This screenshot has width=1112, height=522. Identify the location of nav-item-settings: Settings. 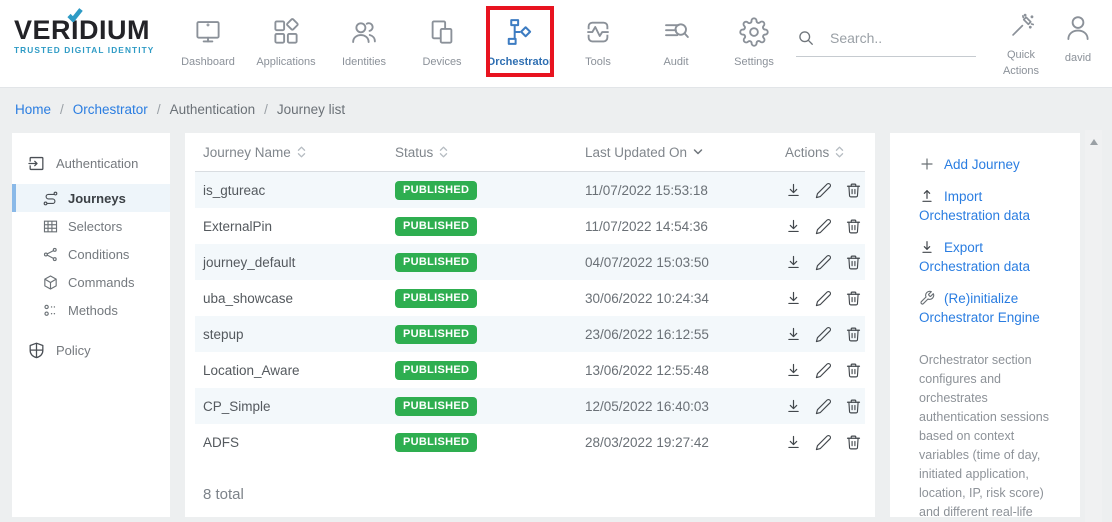
(754, 44).